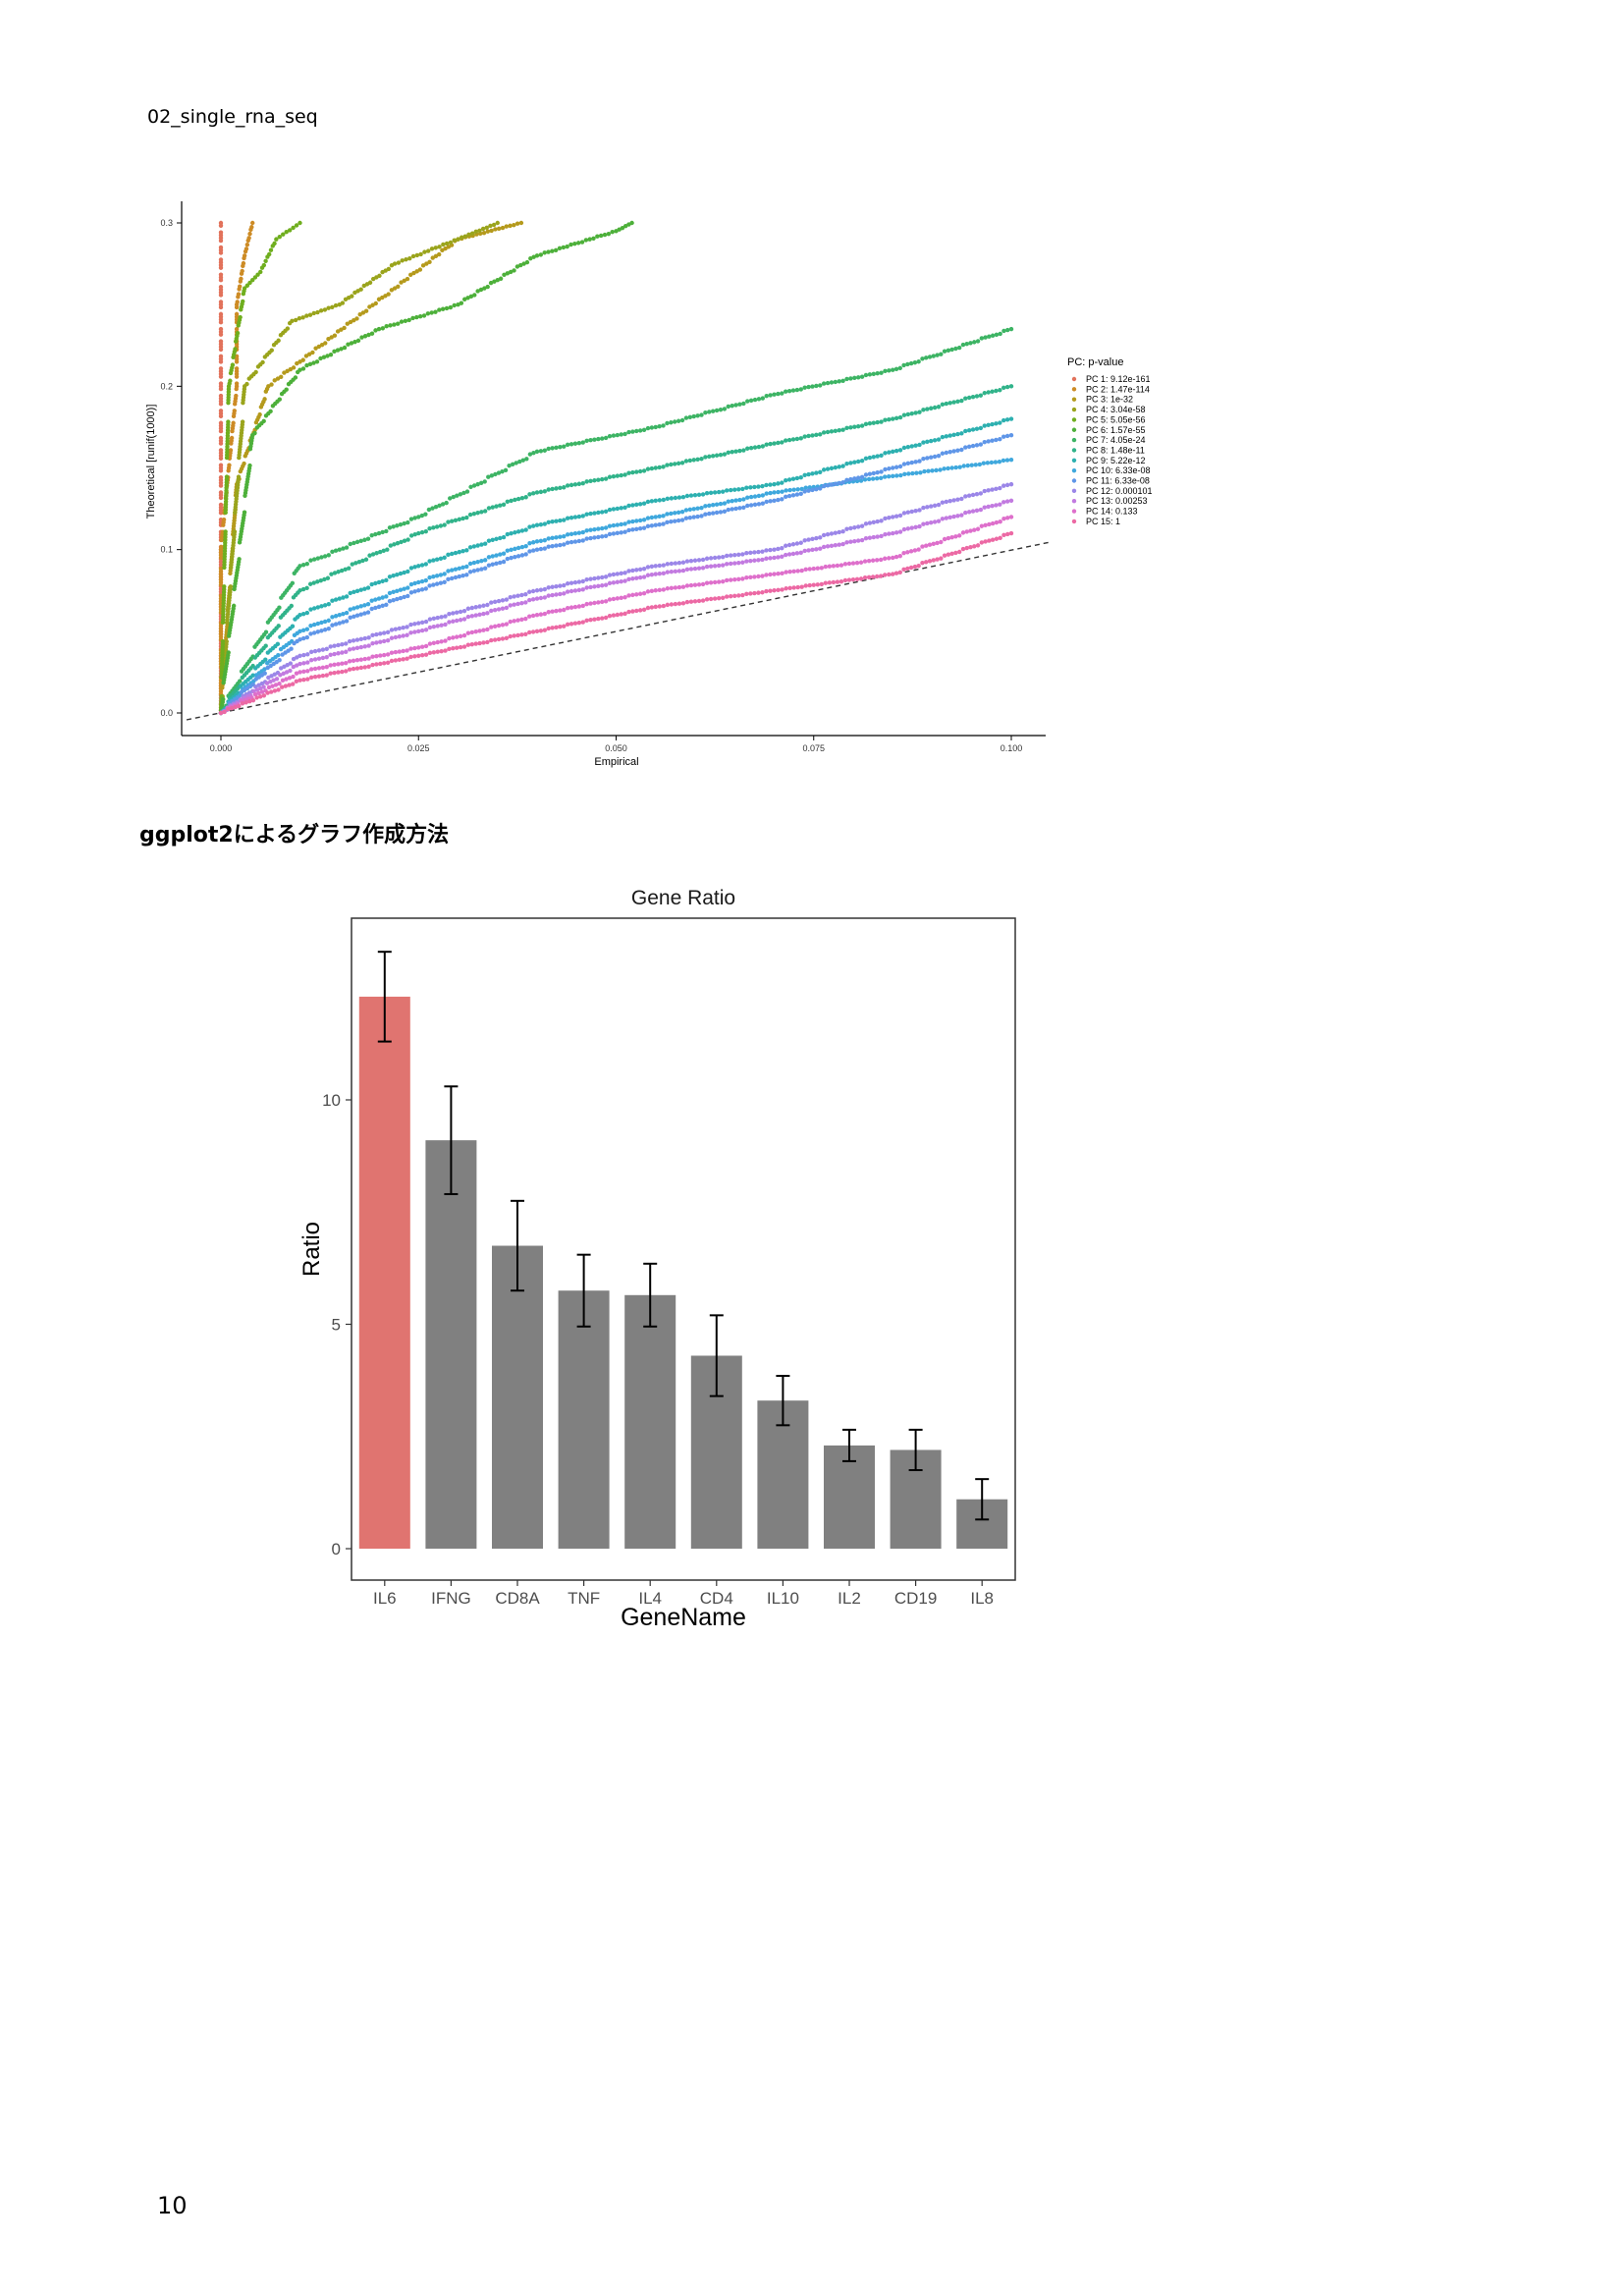 The height and width of the screenshot is (2296, 1623). What do you see at coordinates (1116, 419) in the screenshot?
I see `legend-label: PC 5: 5.05e-56` at bounding box center [1116, 419].